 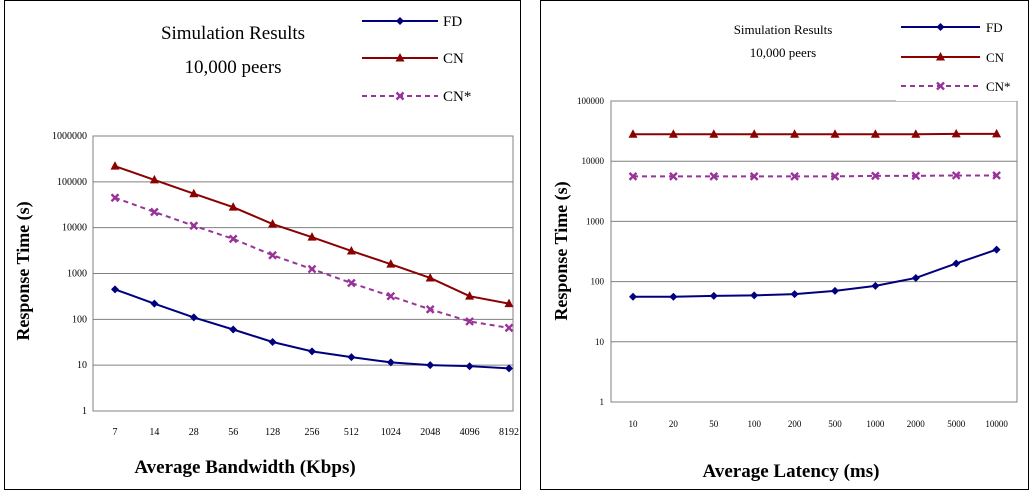 What do you see at coordinates (244, 467) in the screenshot?
I see `x-axis-title: Average Bandwidth (Kbps)` at bounding box center [244, 467].